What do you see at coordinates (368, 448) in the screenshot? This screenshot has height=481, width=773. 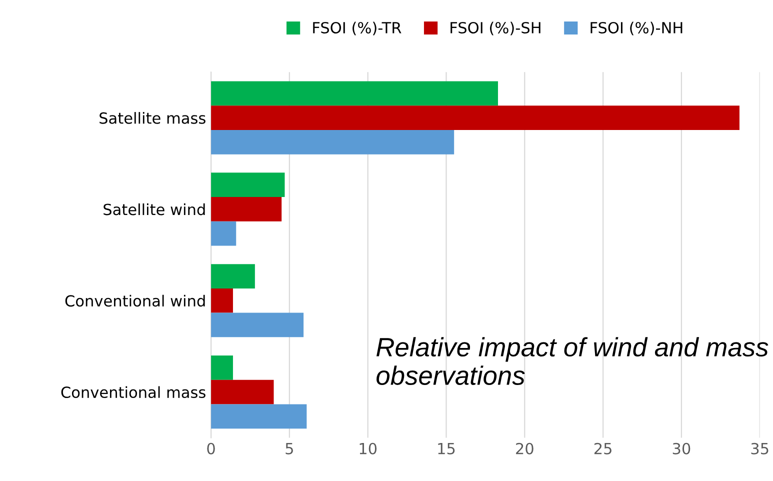 I see `x-tick-label: 10` at bounding box center [368, 448].